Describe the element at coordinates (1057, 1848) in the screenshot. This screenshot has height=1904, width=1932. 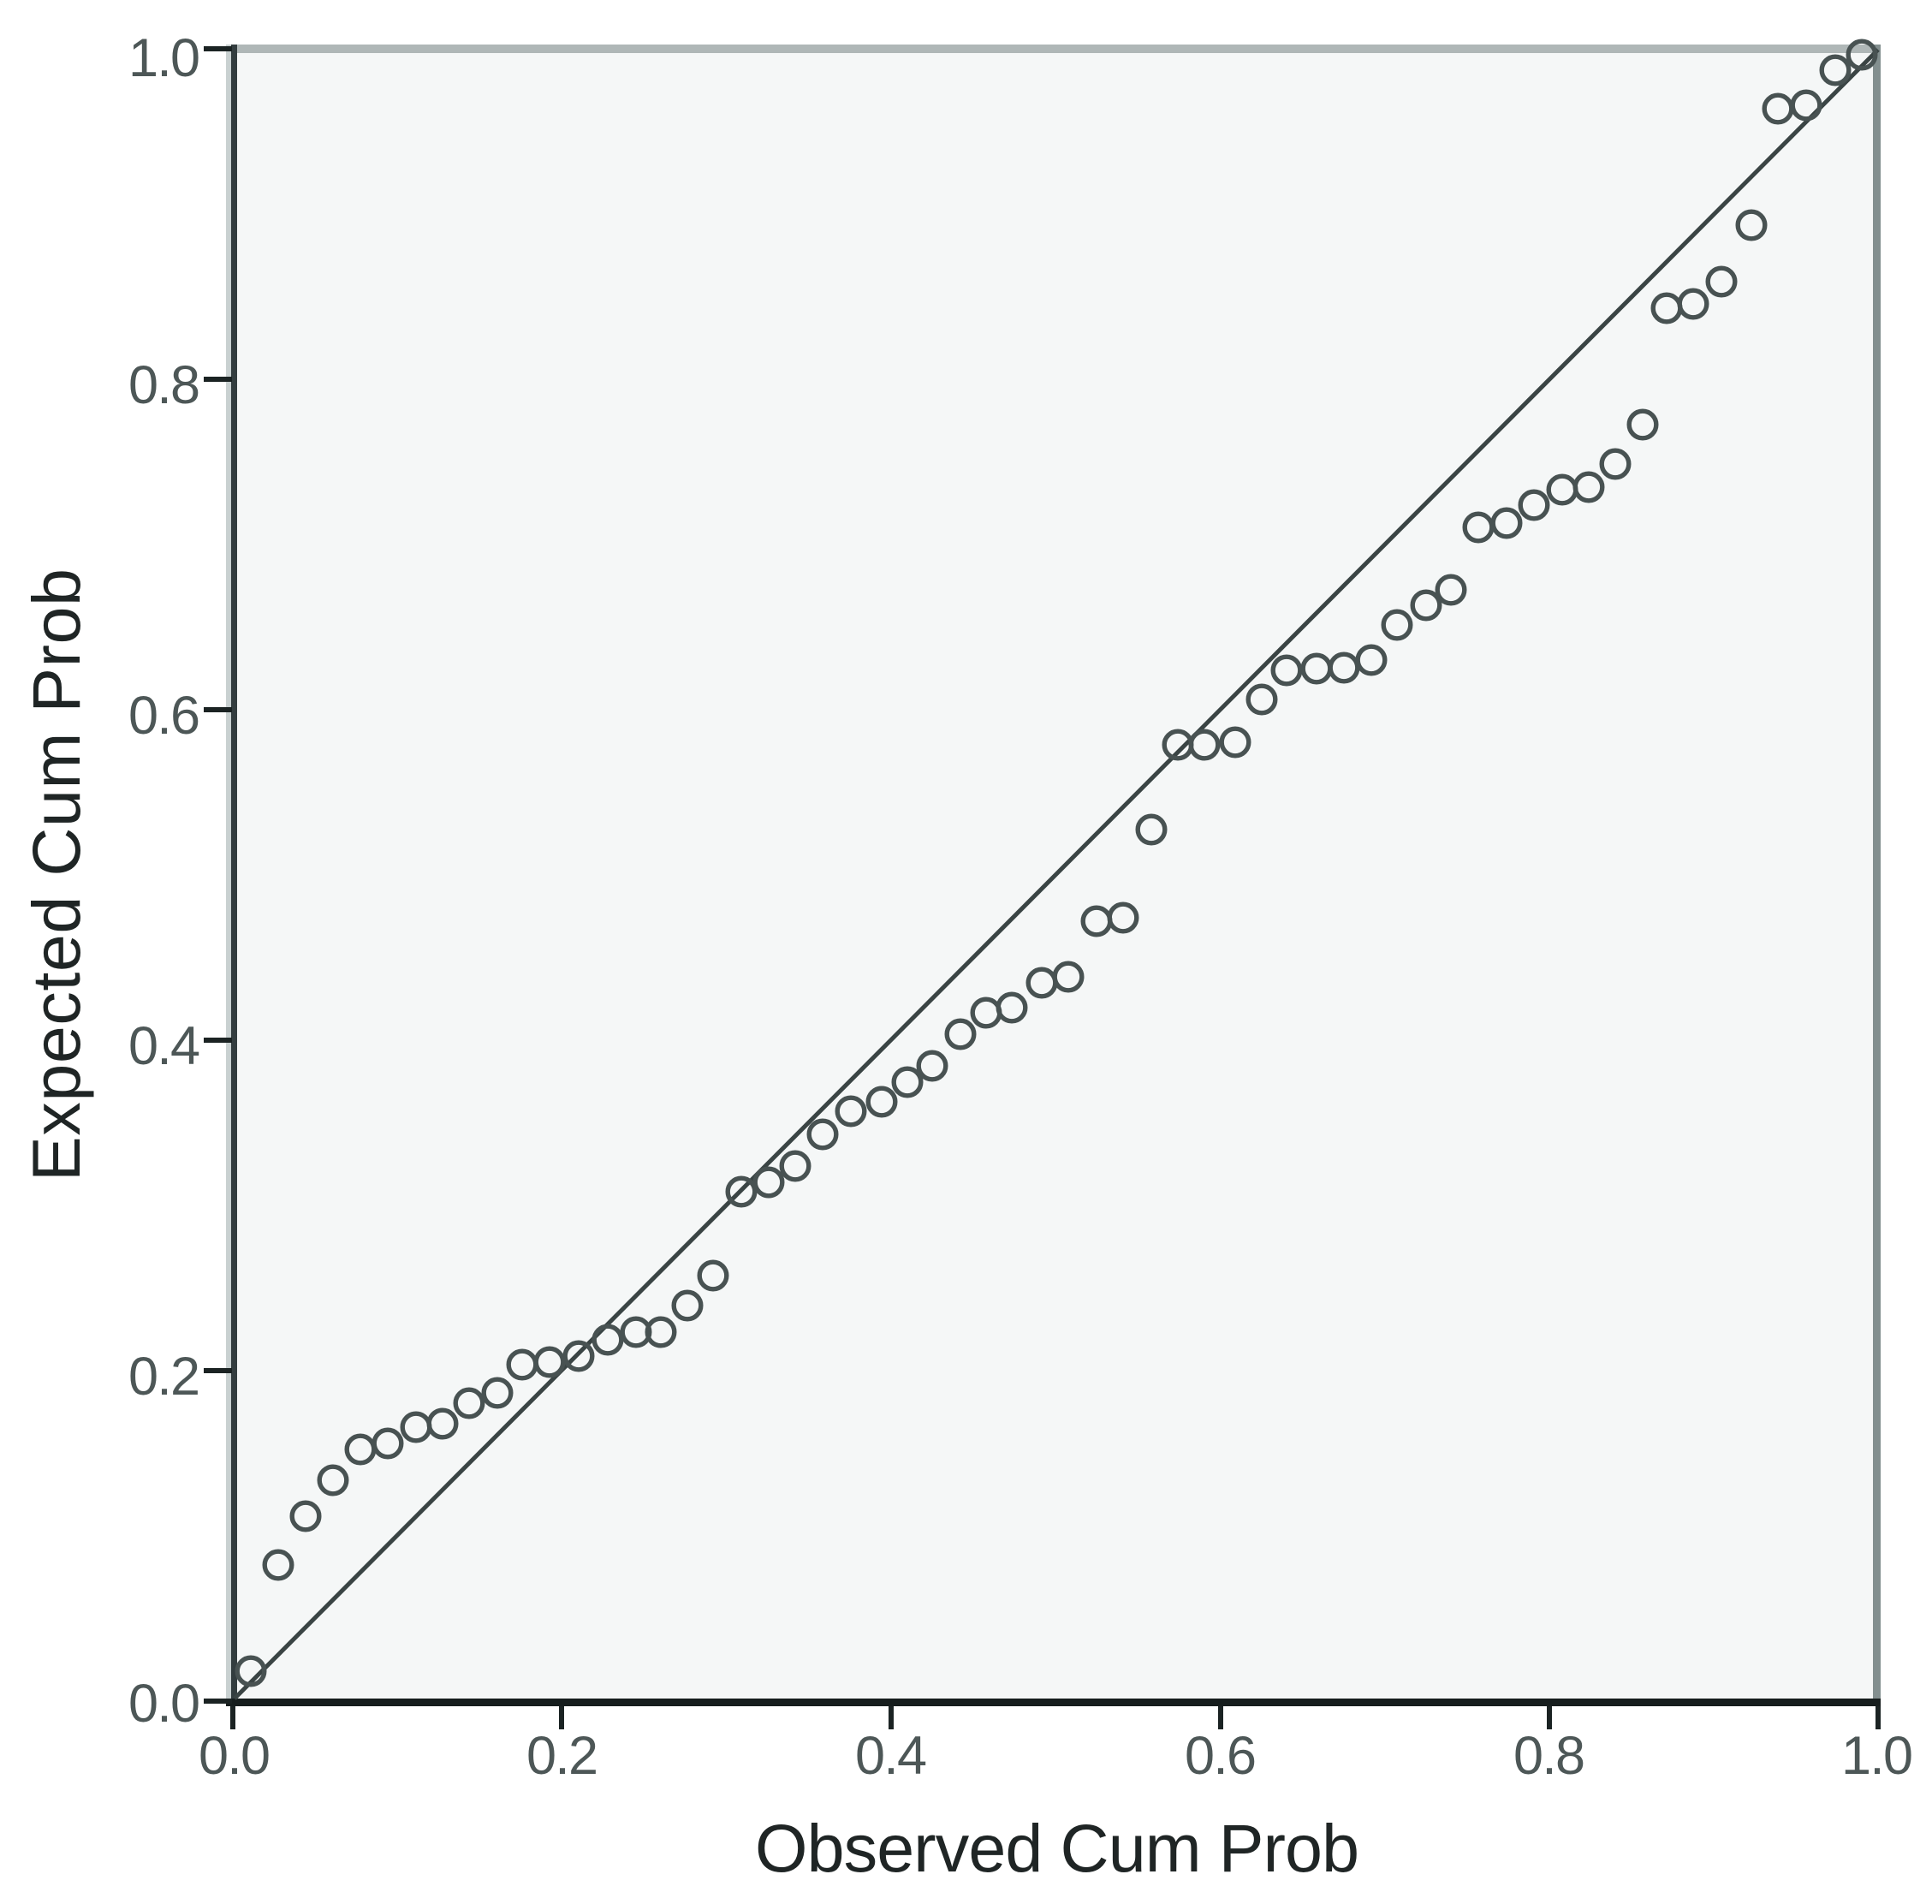
I see `svg-text: Observed Cum Prob` at that location.